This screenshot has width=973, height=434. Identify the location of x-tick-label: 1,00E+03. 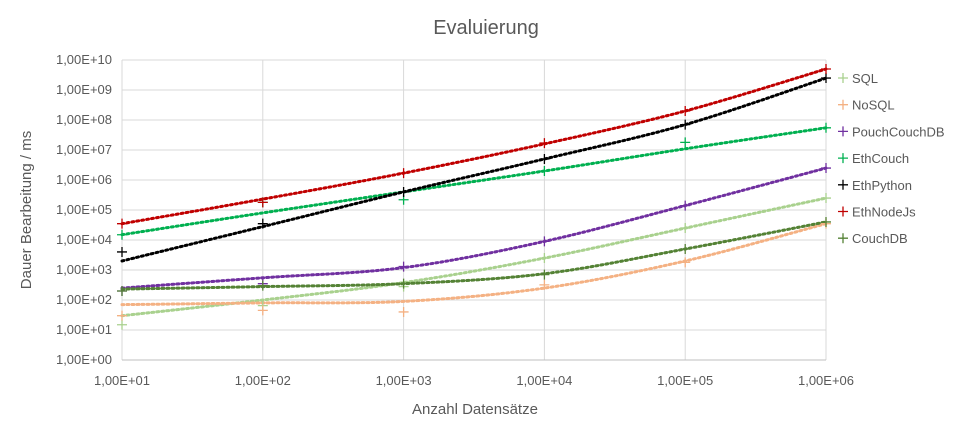
(404, 380).